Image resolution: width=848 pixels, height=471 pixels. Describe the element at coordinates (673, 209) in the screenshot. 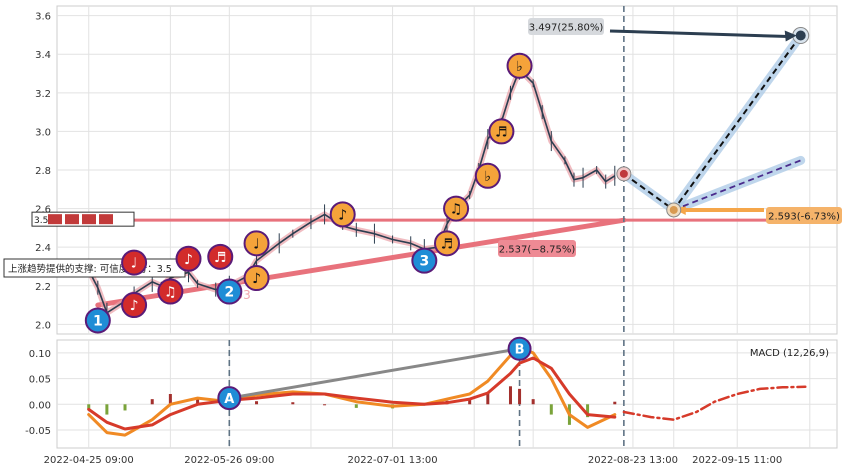

I see `forecast-low-point` at that location.